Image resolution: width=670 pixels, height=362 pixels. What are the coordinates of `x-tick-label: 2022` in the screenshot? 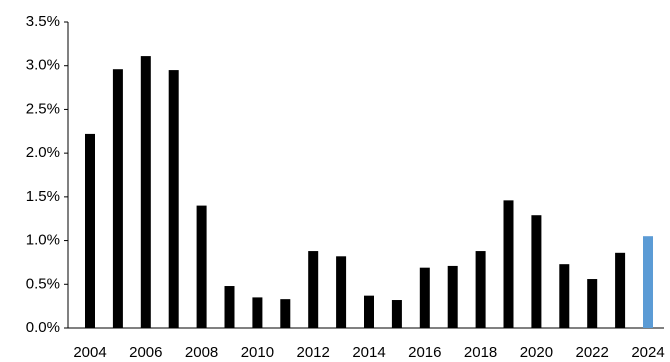 It's located at (592, 352).